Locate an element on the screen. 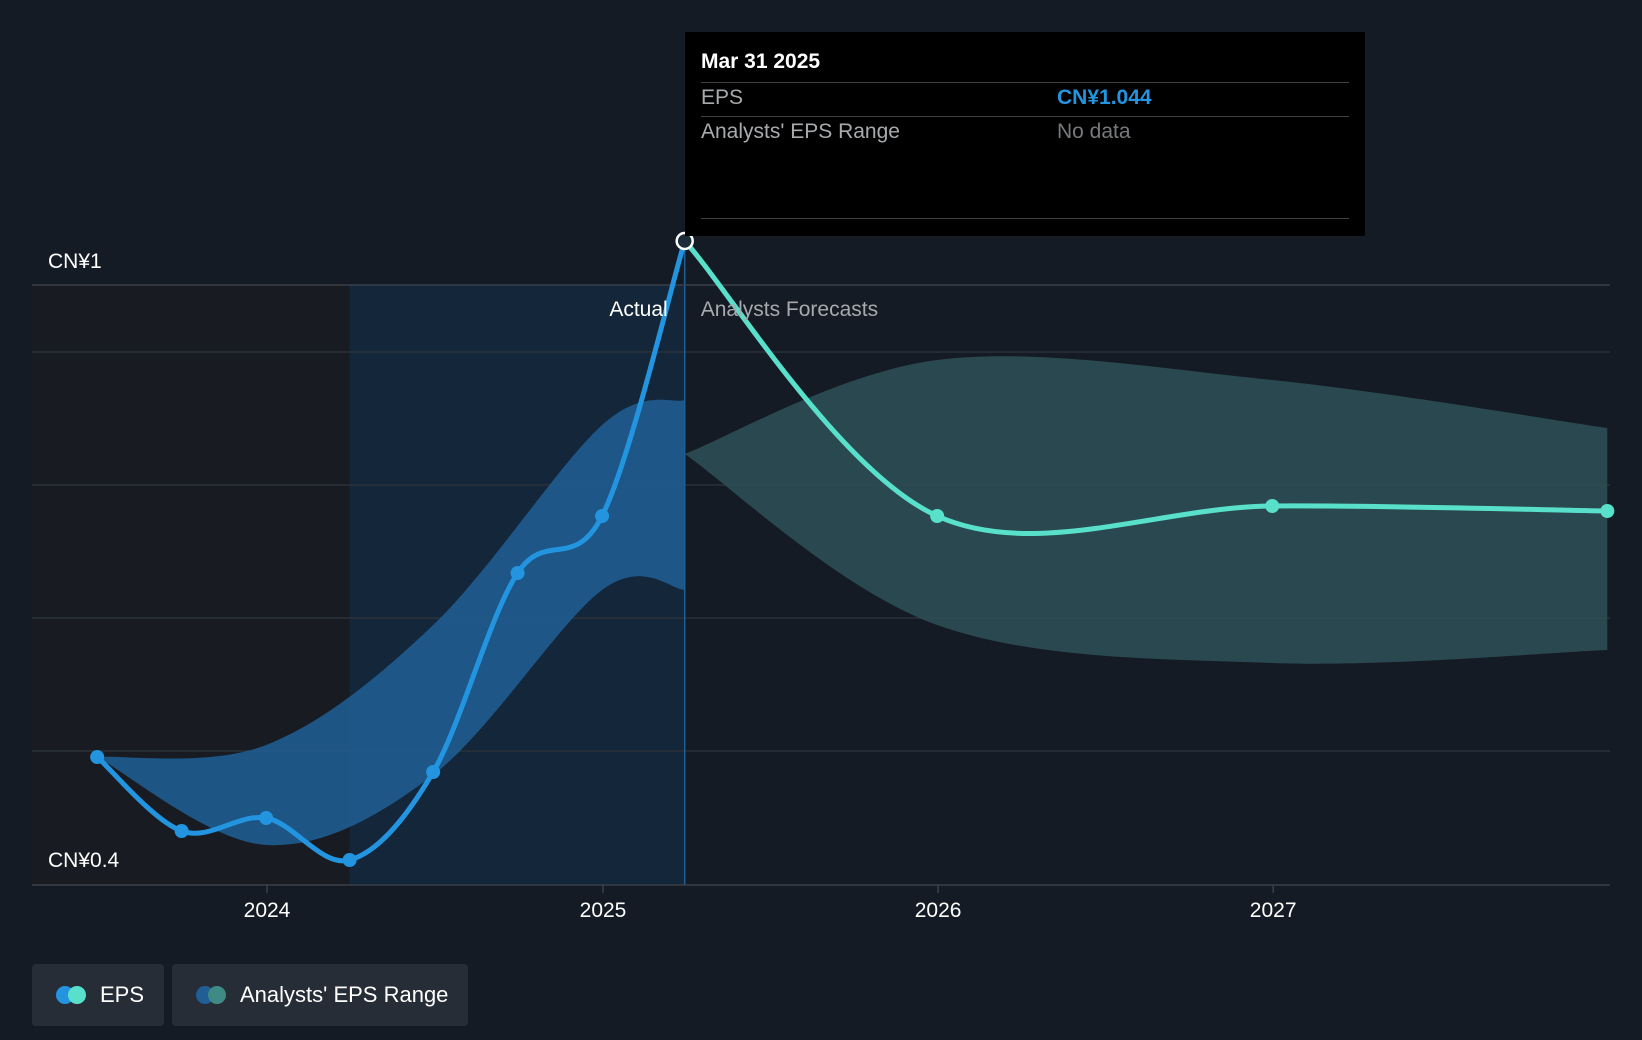 The width and height of the screenshot is (1642, 1040). legend-label: Analysts' EPS Range is located at coordinates (344, 994).